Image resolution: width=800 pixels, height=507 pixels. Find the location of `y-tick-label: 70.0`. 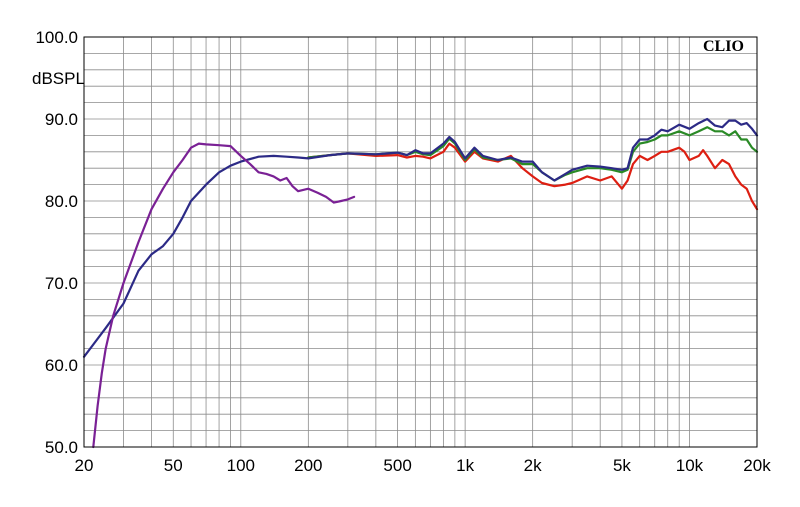

y-tick-label: 70.0 is located at coordinates (61, 283).